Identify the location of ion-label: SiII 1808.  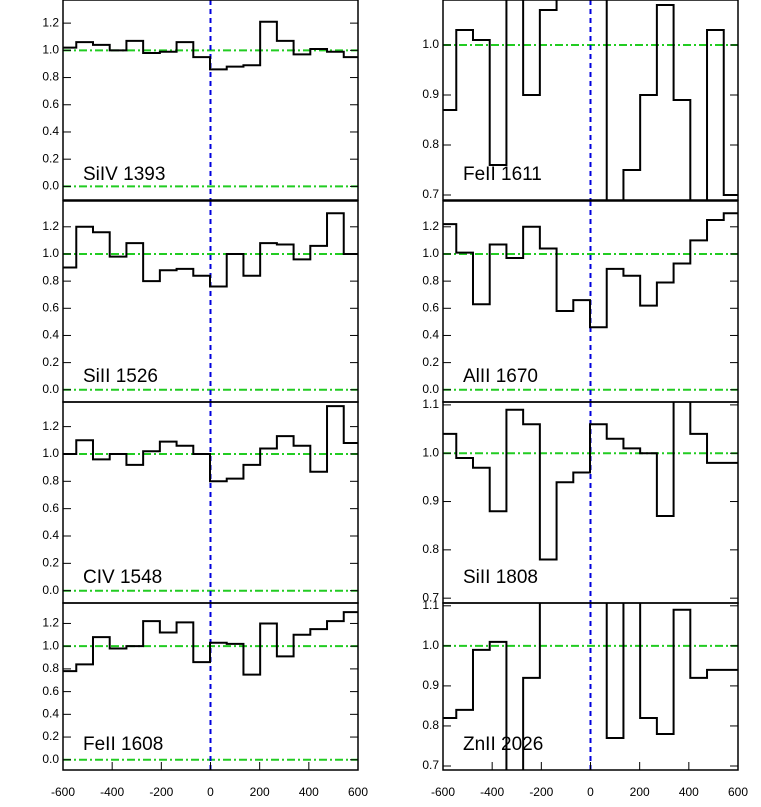
(500, 577).